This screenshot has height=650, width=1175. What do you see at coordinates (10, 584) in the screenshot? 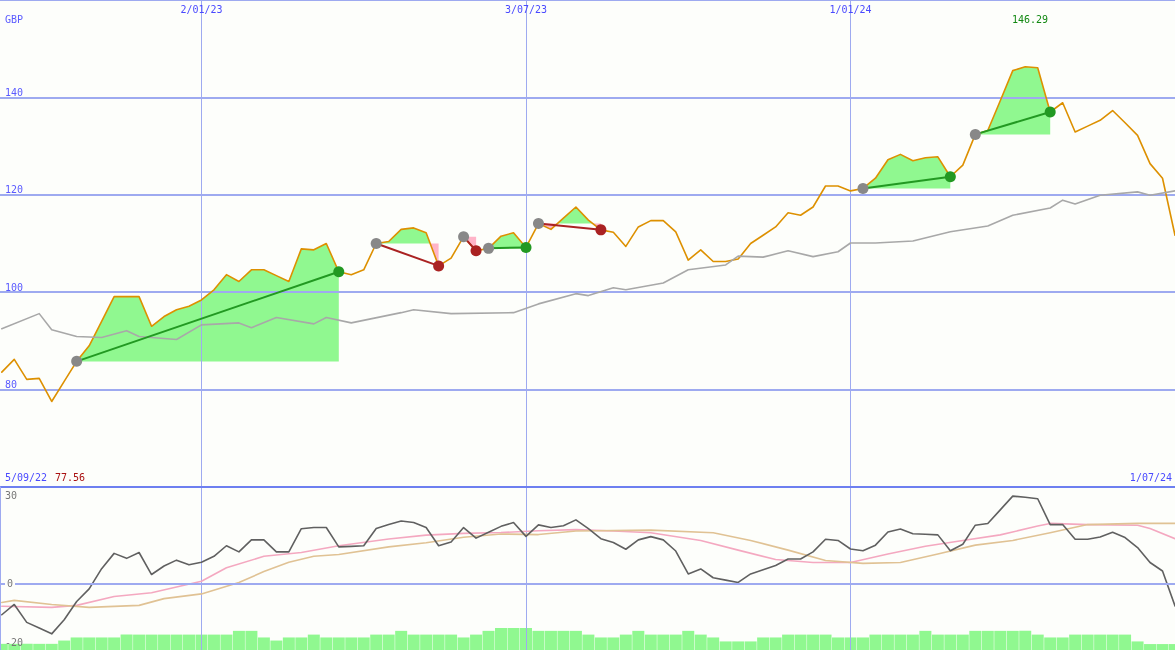
I see `y-tick-label: 0` at bounding box center [10, 584].